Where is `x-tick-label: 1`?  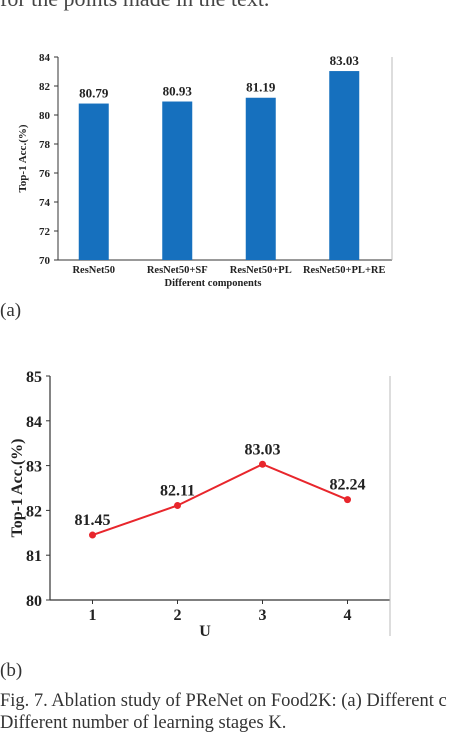 x-tick-label: 1 is located at coordinates (93, 615).